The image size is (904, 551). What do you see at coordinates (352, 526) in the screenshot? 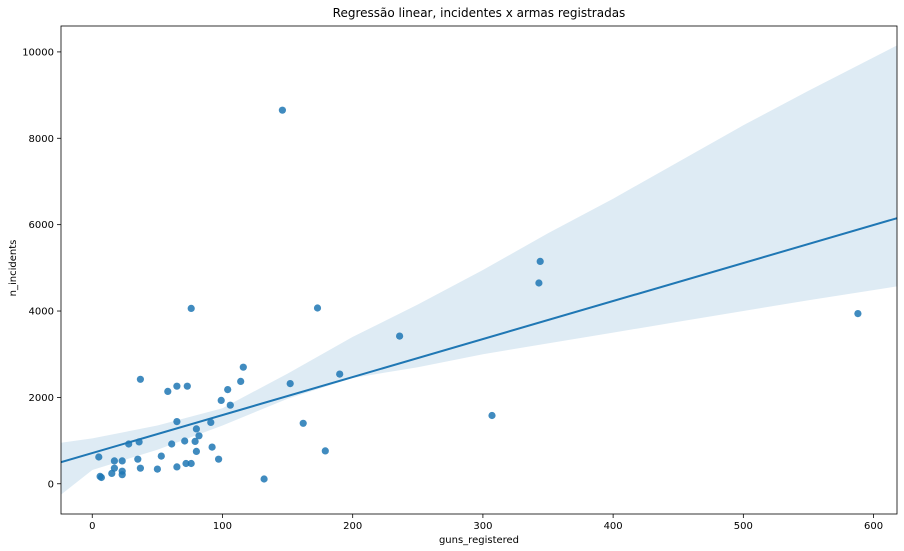
I see `x-tick-label: 200` at bounding box center [352, 526].